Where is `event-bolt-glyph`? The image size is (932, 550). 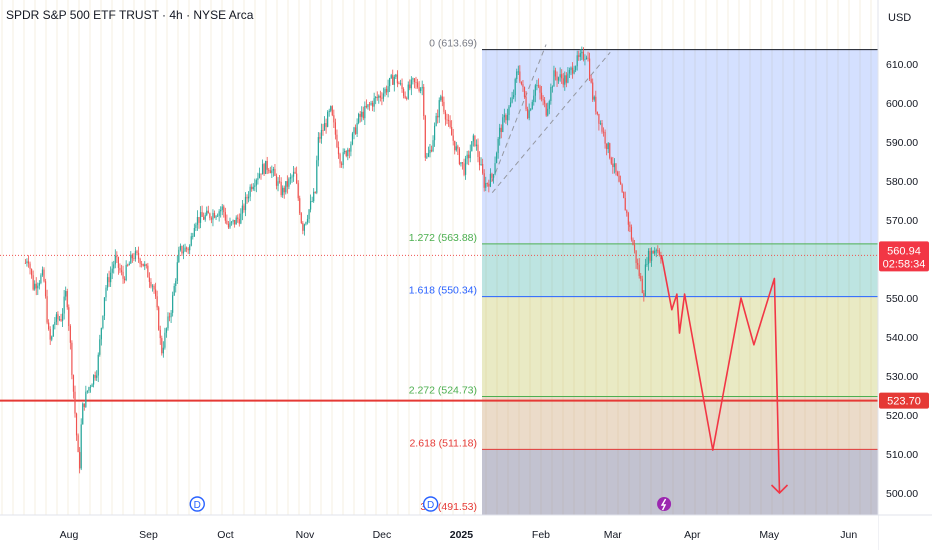 event-bolt-glyph is located at coordinates (663, 504).